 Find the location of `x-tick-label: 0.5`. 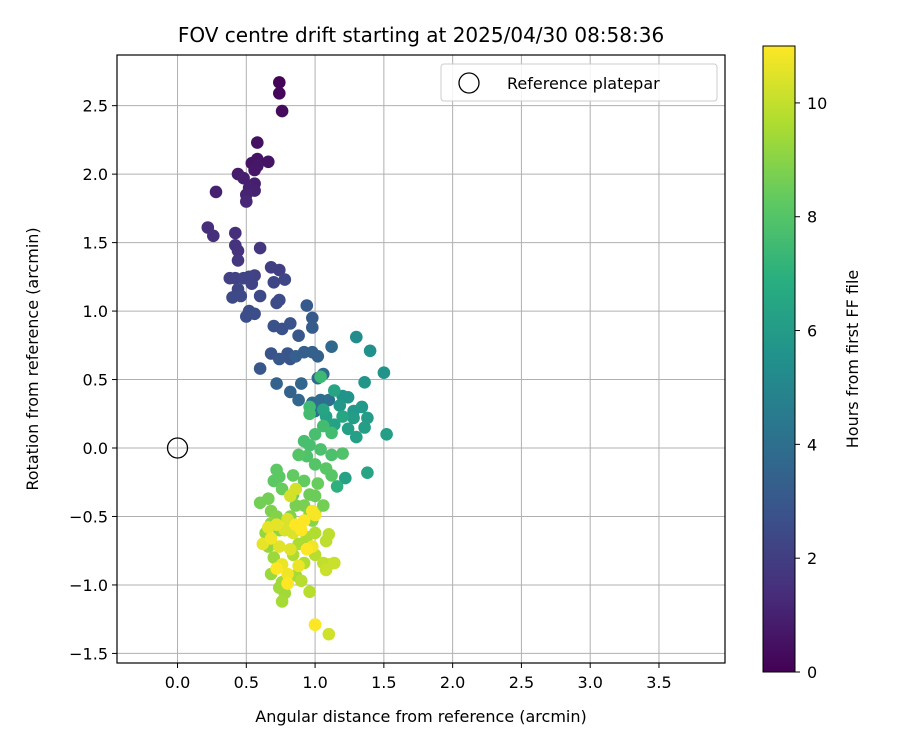

x-tick-label: 0.5 is located at coordinates (246, 682).